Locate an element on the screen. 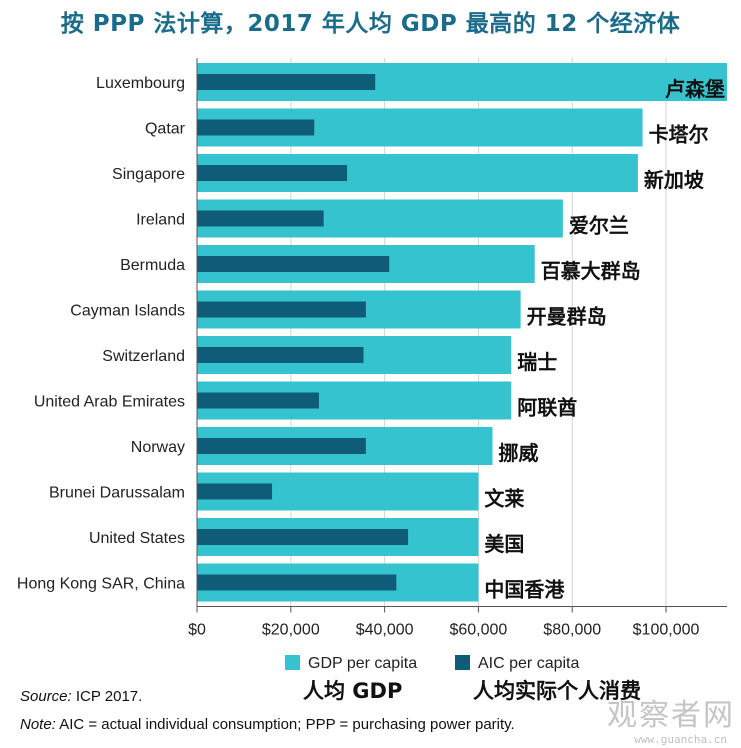 Image resolution: width=741 pixels, height=748 pixels. category-label-zh: 文莱 is located at coordinates (504, 499).